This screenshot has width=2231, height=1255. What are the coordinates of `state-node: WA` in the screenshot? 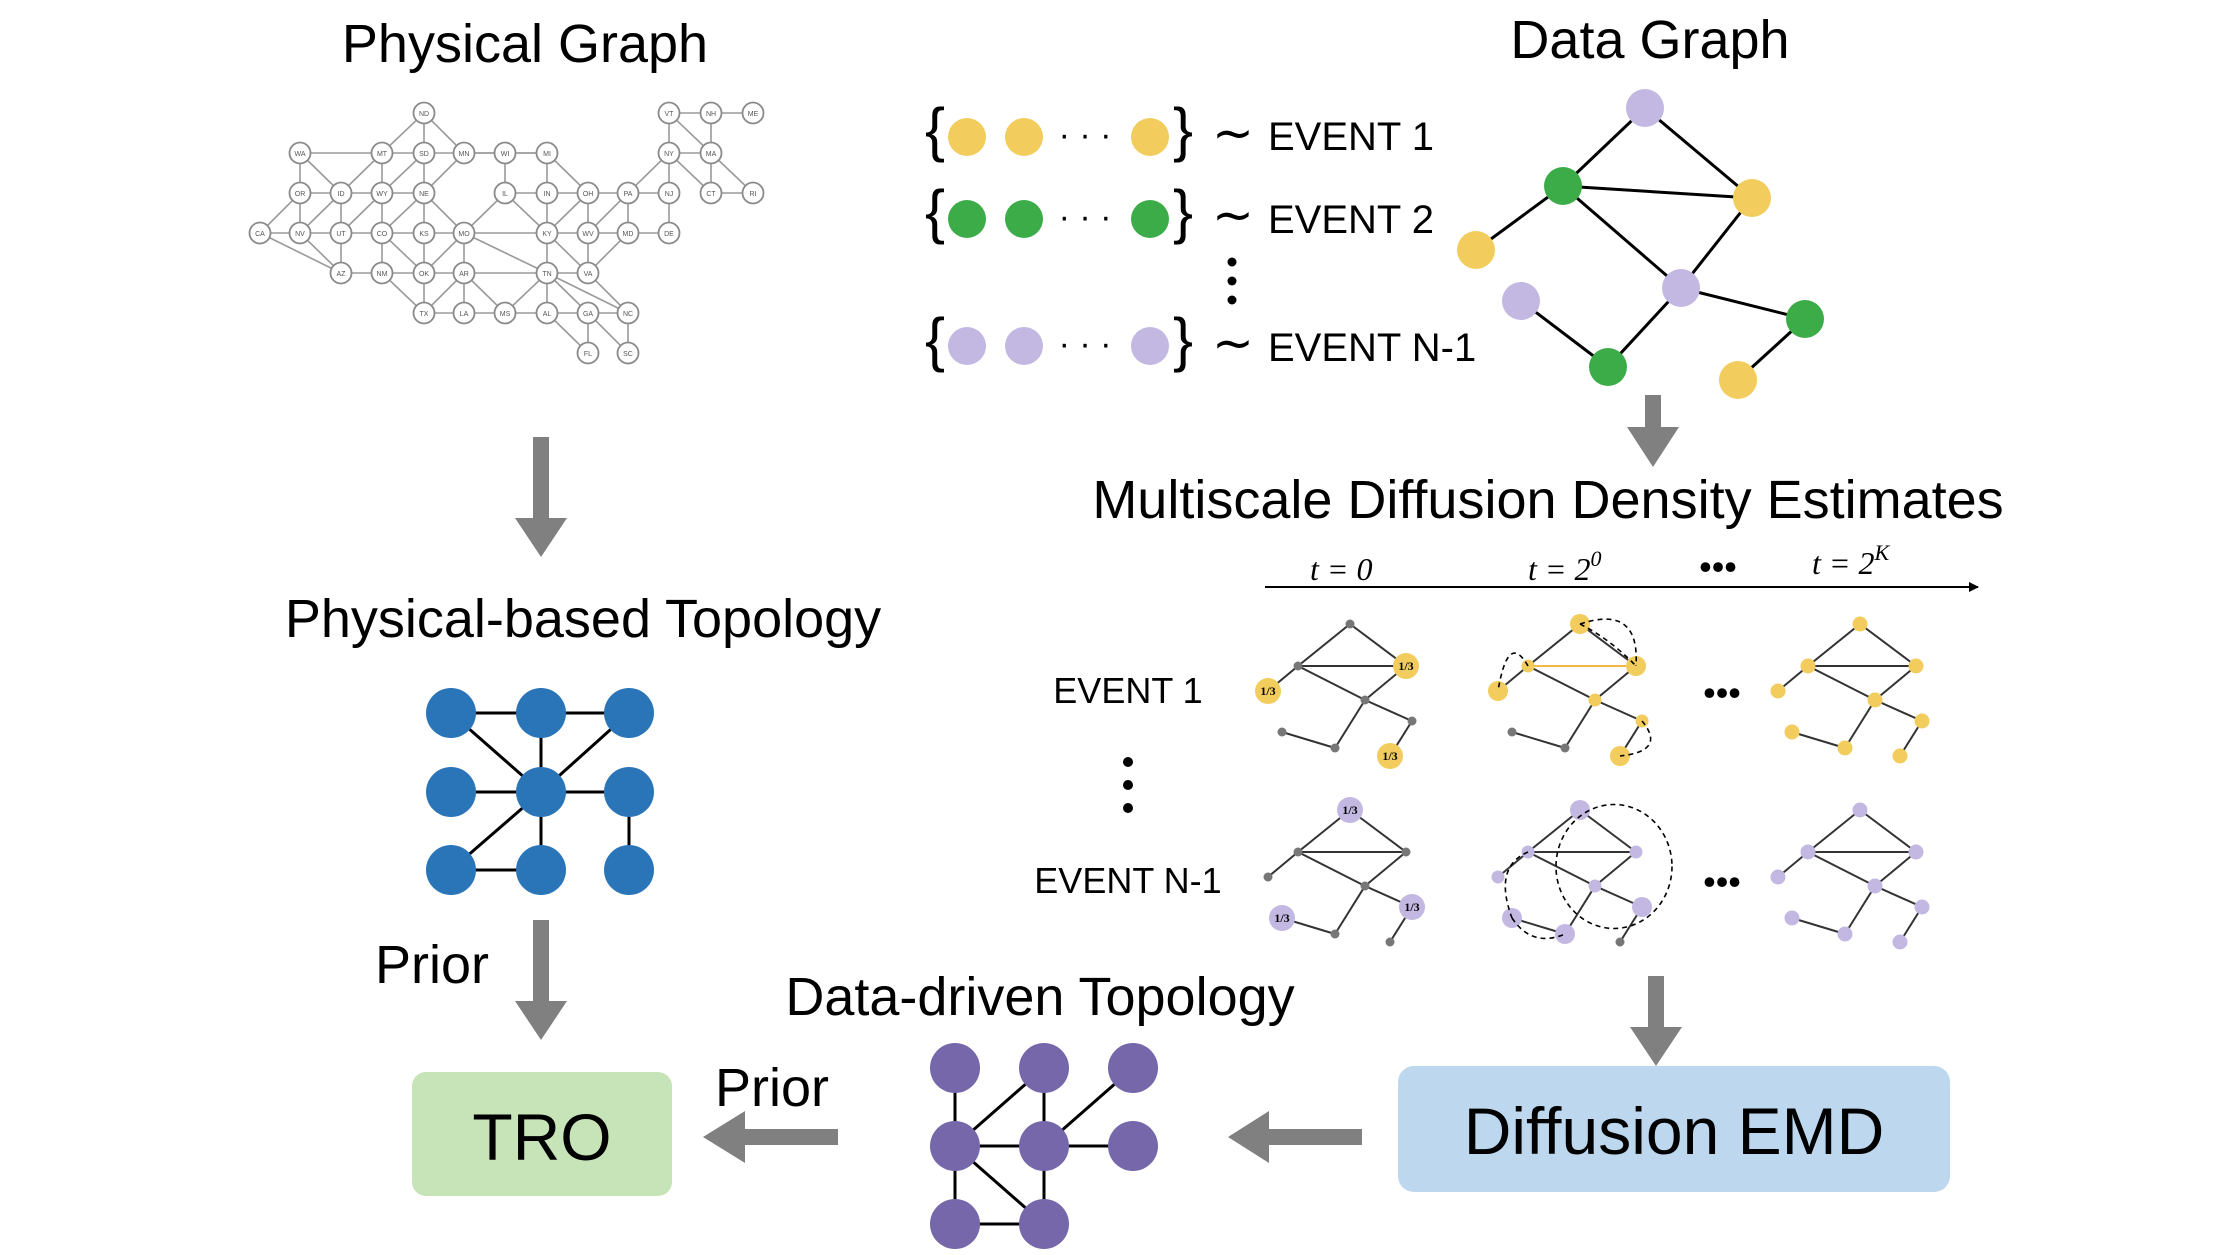 It's located at (300, 153).